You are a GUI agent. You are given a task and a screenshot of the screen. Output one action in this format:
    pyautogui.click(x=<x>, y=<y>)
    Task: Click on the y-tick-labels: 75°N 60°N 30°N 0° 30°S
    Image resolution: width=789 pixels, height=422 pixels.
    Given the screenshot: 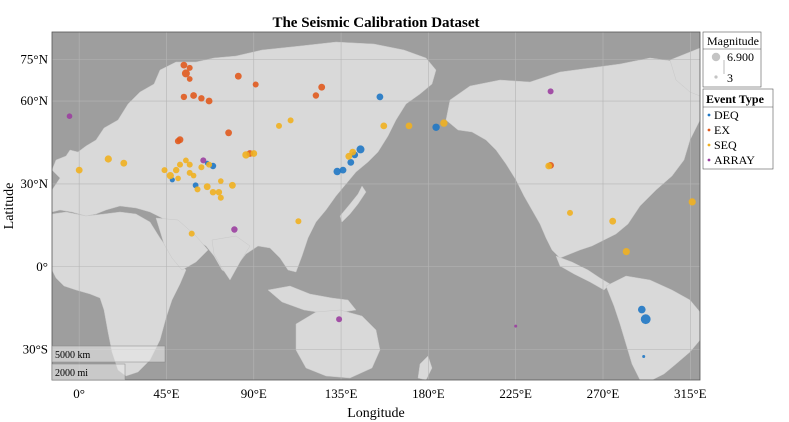 What is the action you would take?
    pyautogui.click(x=34, y=204)
    